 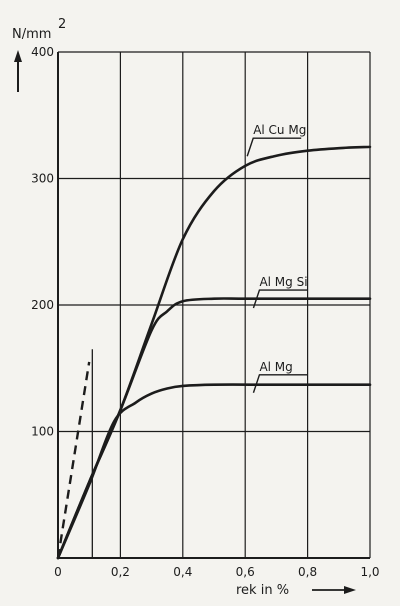 What do you see at coordinates (350, 590) in the screenshot?
I see `x-axis-arrow-head` at bounding box center [350, 590].